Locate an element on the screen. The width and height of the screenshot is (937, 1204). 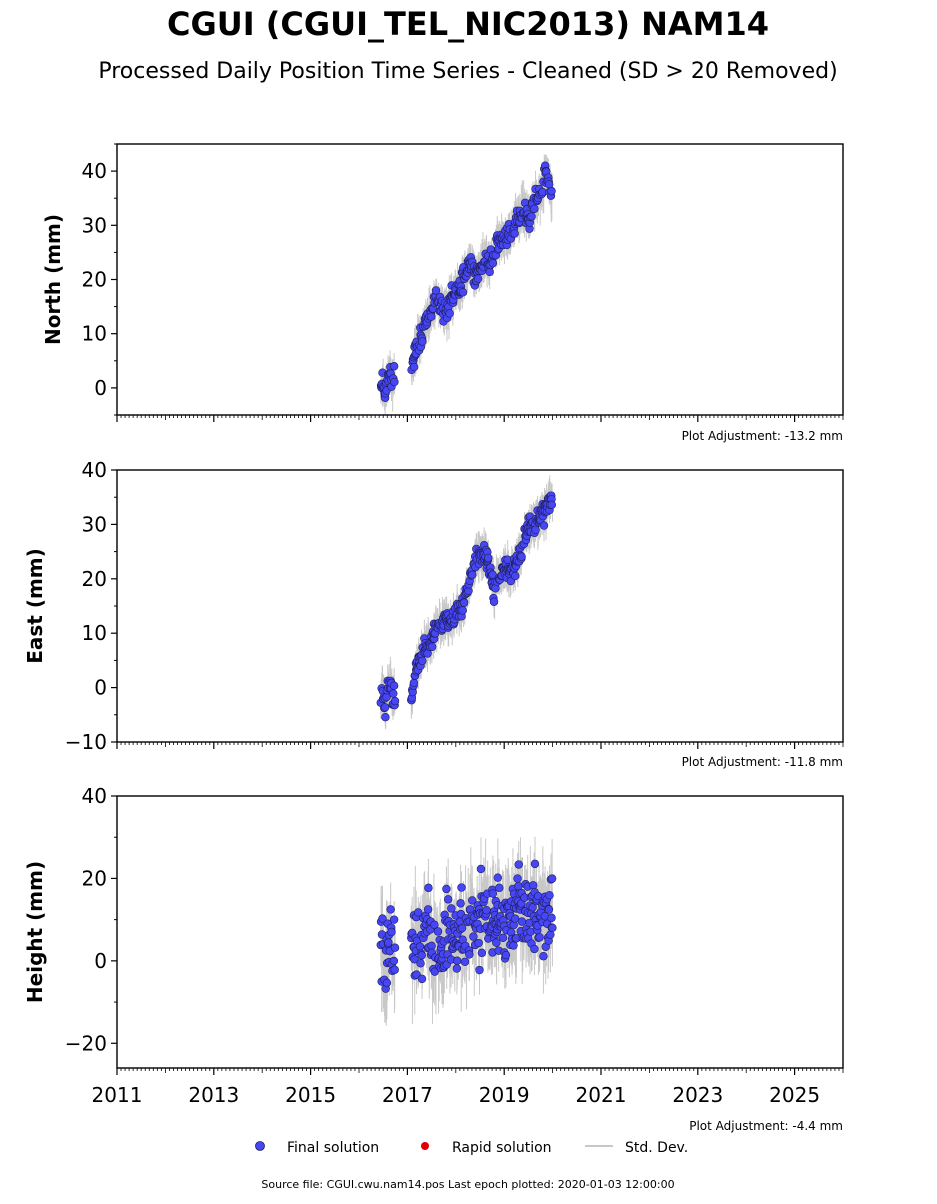
legend-final-marker is located at coordinates (260, 1146).